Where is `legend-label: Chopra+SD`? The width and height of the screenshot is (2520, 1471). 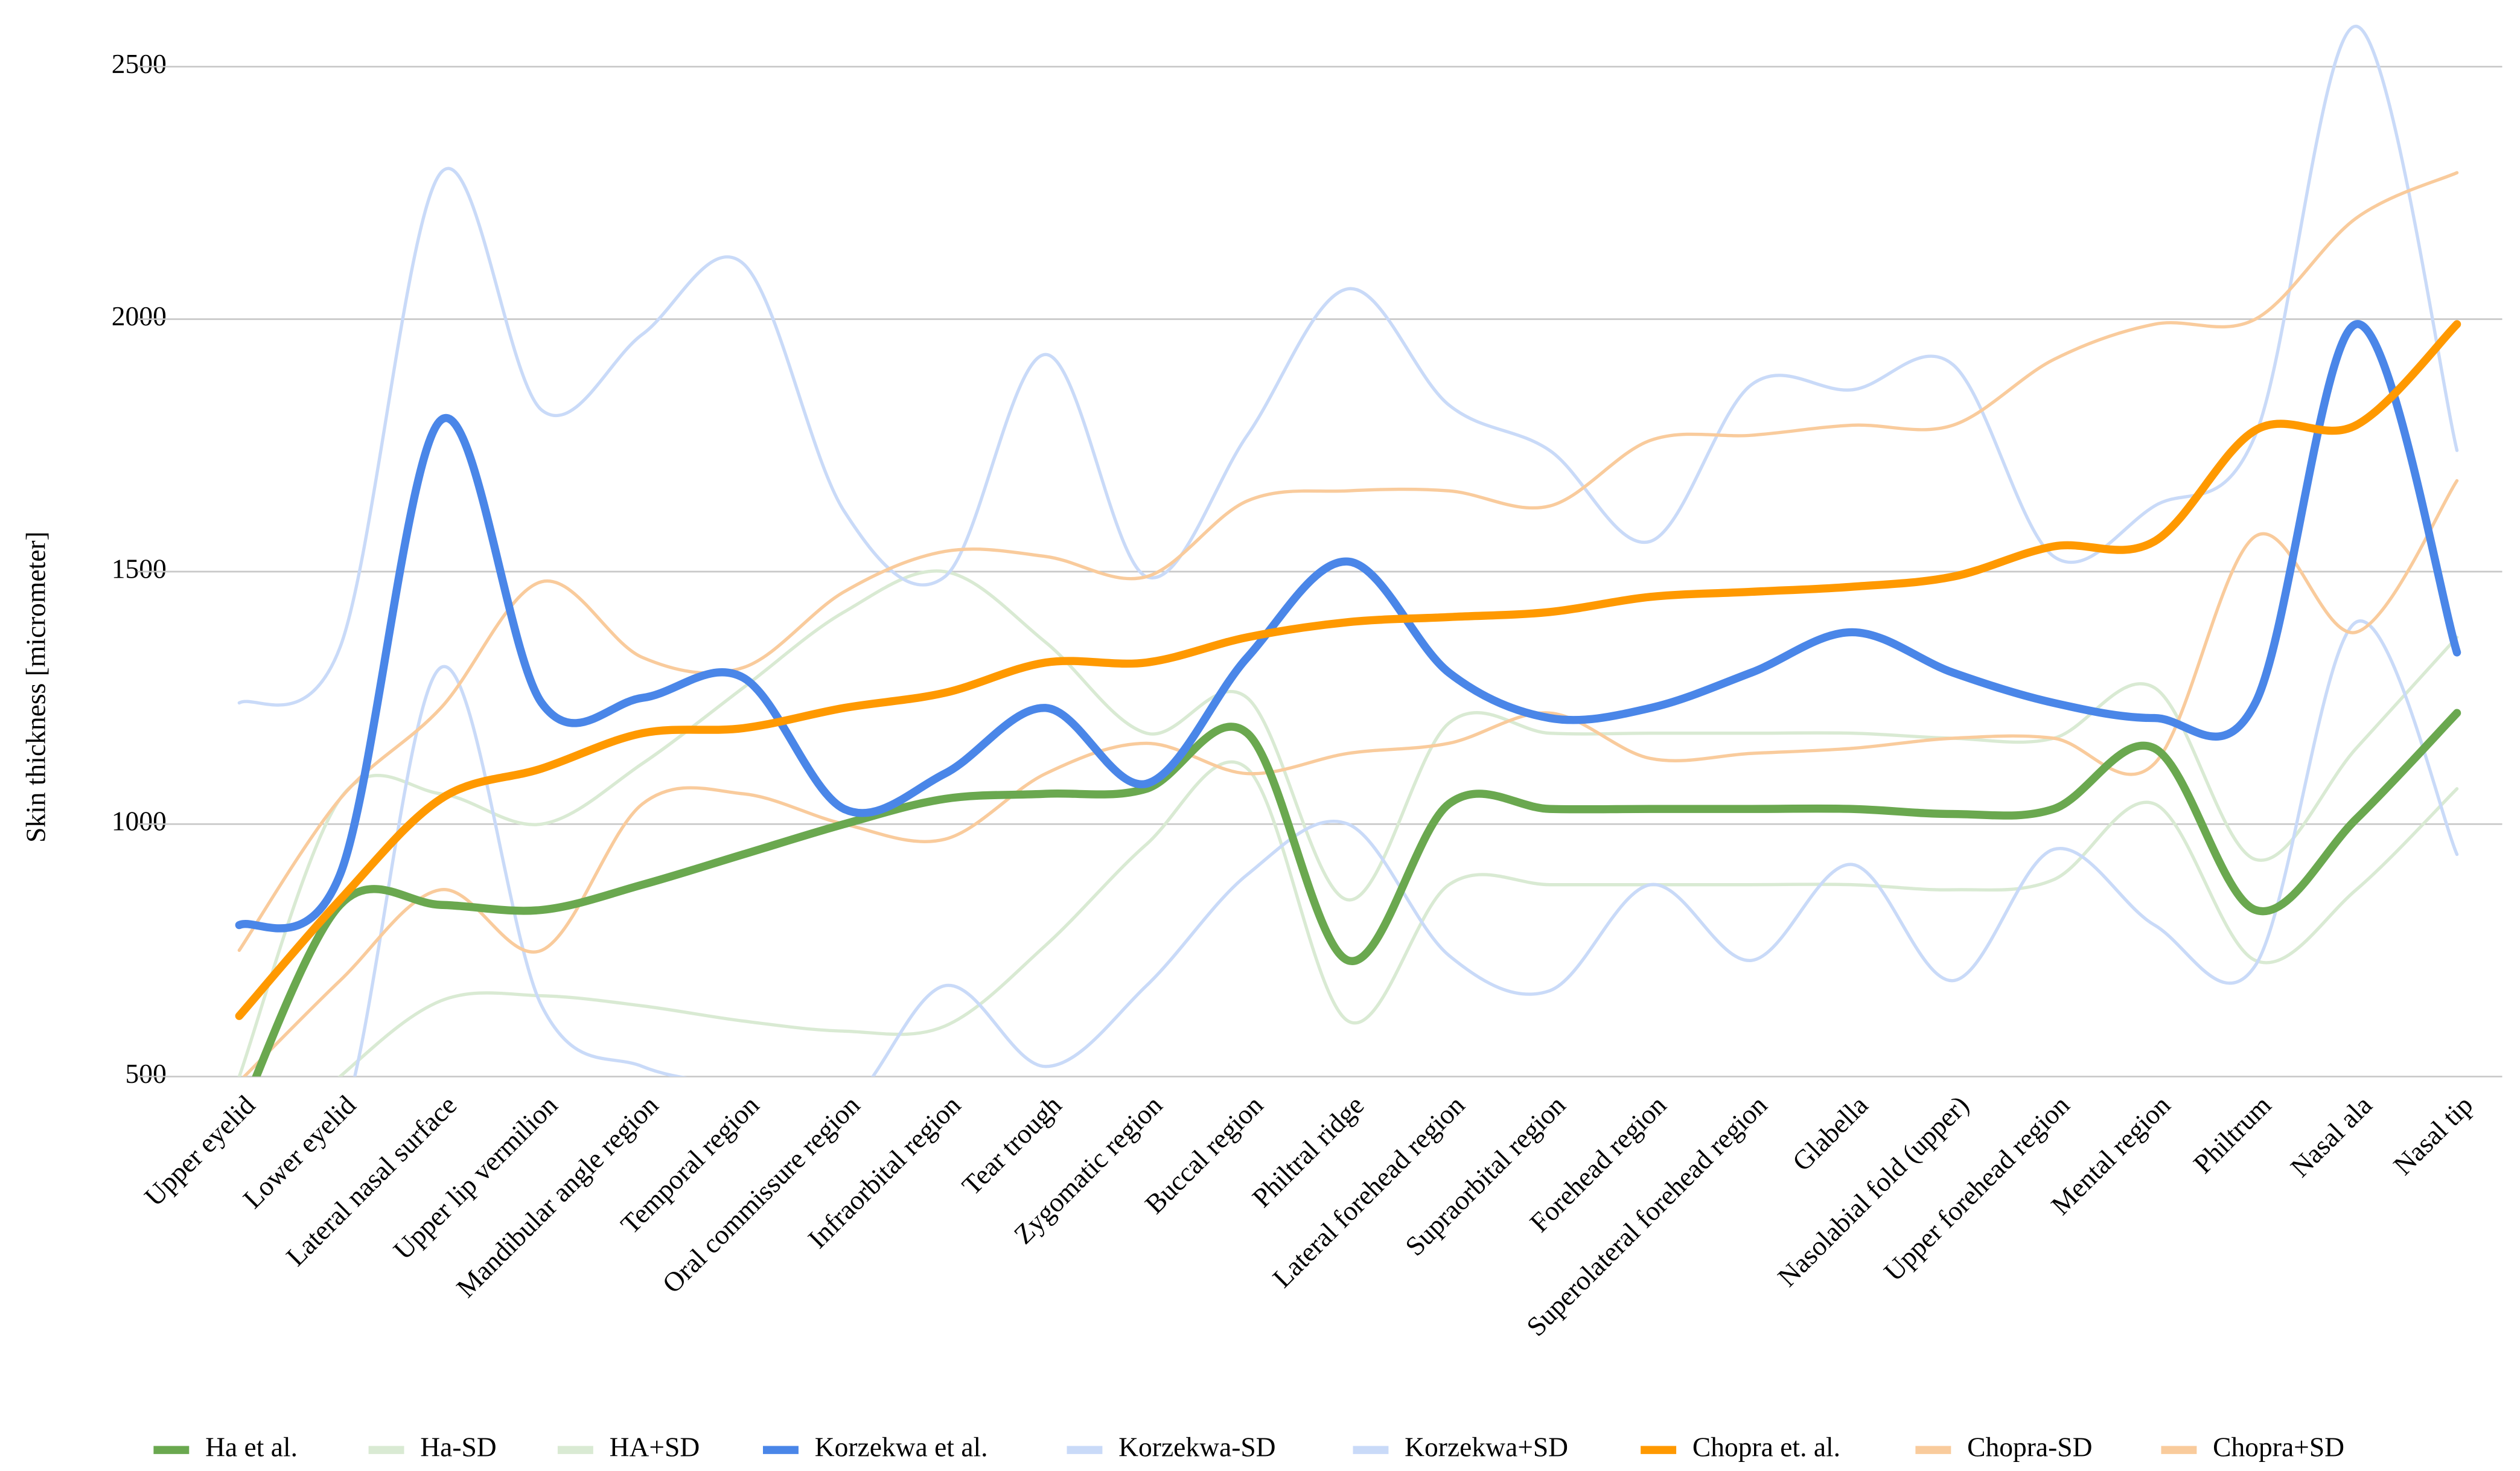 legend-label: Chopra+SD is located at coordinates (2278, 1447).